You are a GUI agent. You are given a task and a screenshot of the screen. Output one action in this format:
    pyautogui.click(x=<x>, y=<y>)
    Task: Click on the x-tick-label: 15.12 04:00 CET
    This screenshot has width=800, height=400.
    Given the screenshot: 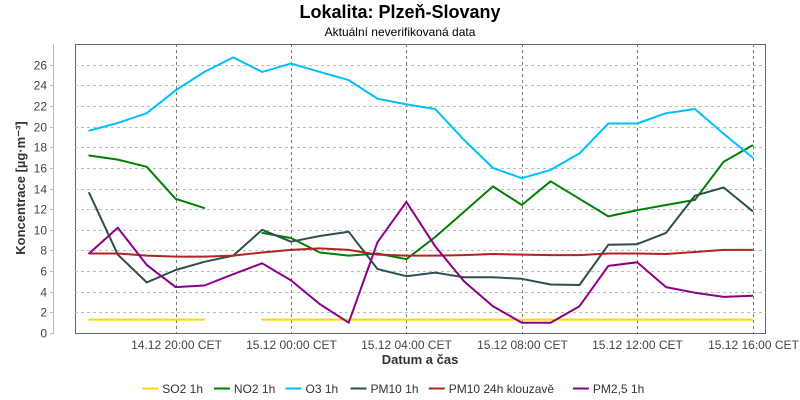 What is the action you would take?
    pyautogui.click(x=406, y=345)
    